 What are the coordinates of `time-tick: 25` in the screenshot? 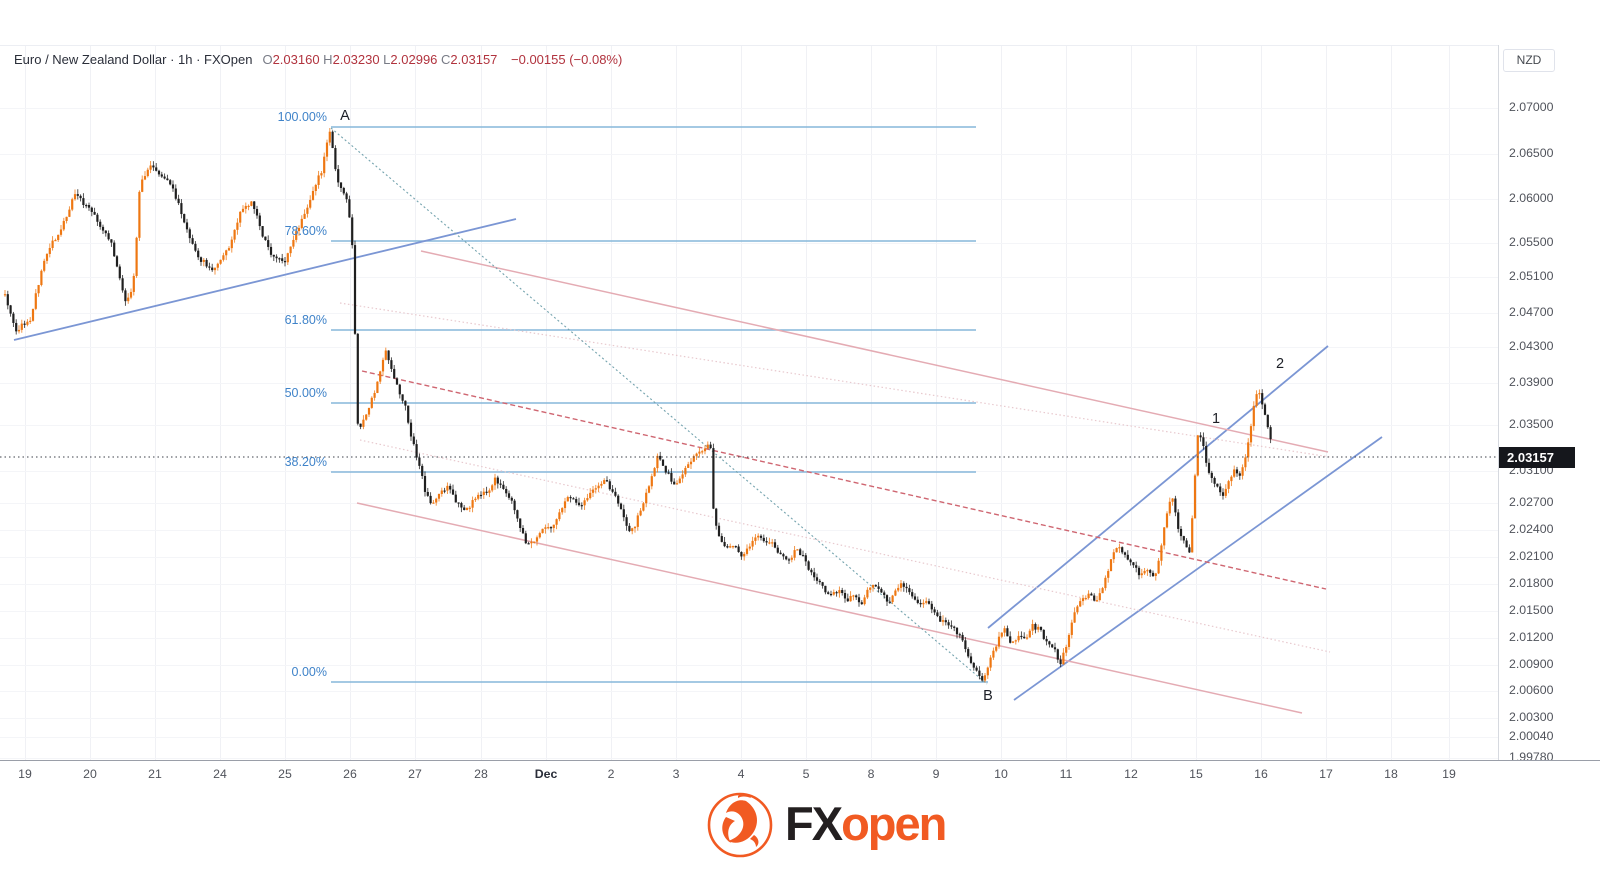 It's located at (285, 774).